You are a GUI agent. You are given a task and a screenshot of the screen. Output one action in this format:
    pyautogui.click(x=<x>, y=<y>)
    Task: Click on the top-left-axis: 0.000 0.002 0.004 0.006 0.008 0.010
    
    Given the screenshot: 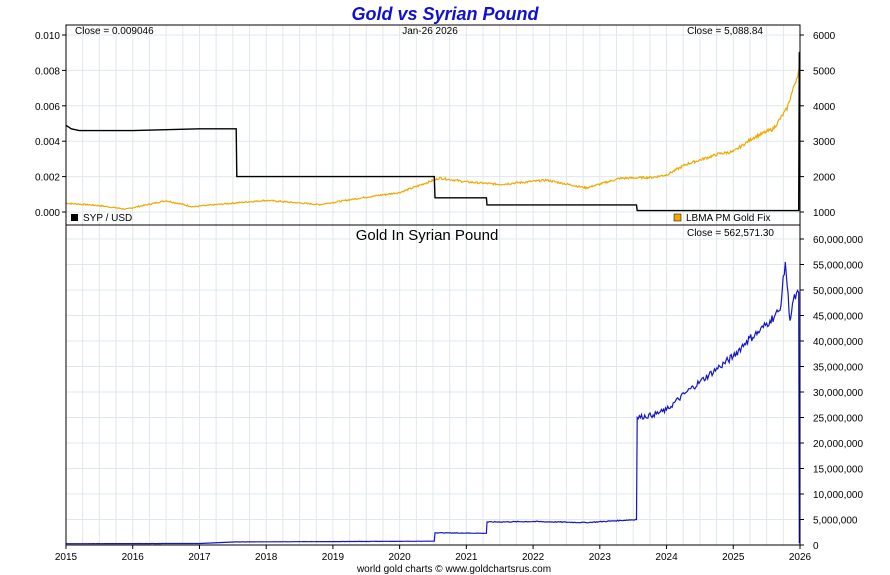 What is the action you would take?
    pyautogui.click(x=50, y=125)
    